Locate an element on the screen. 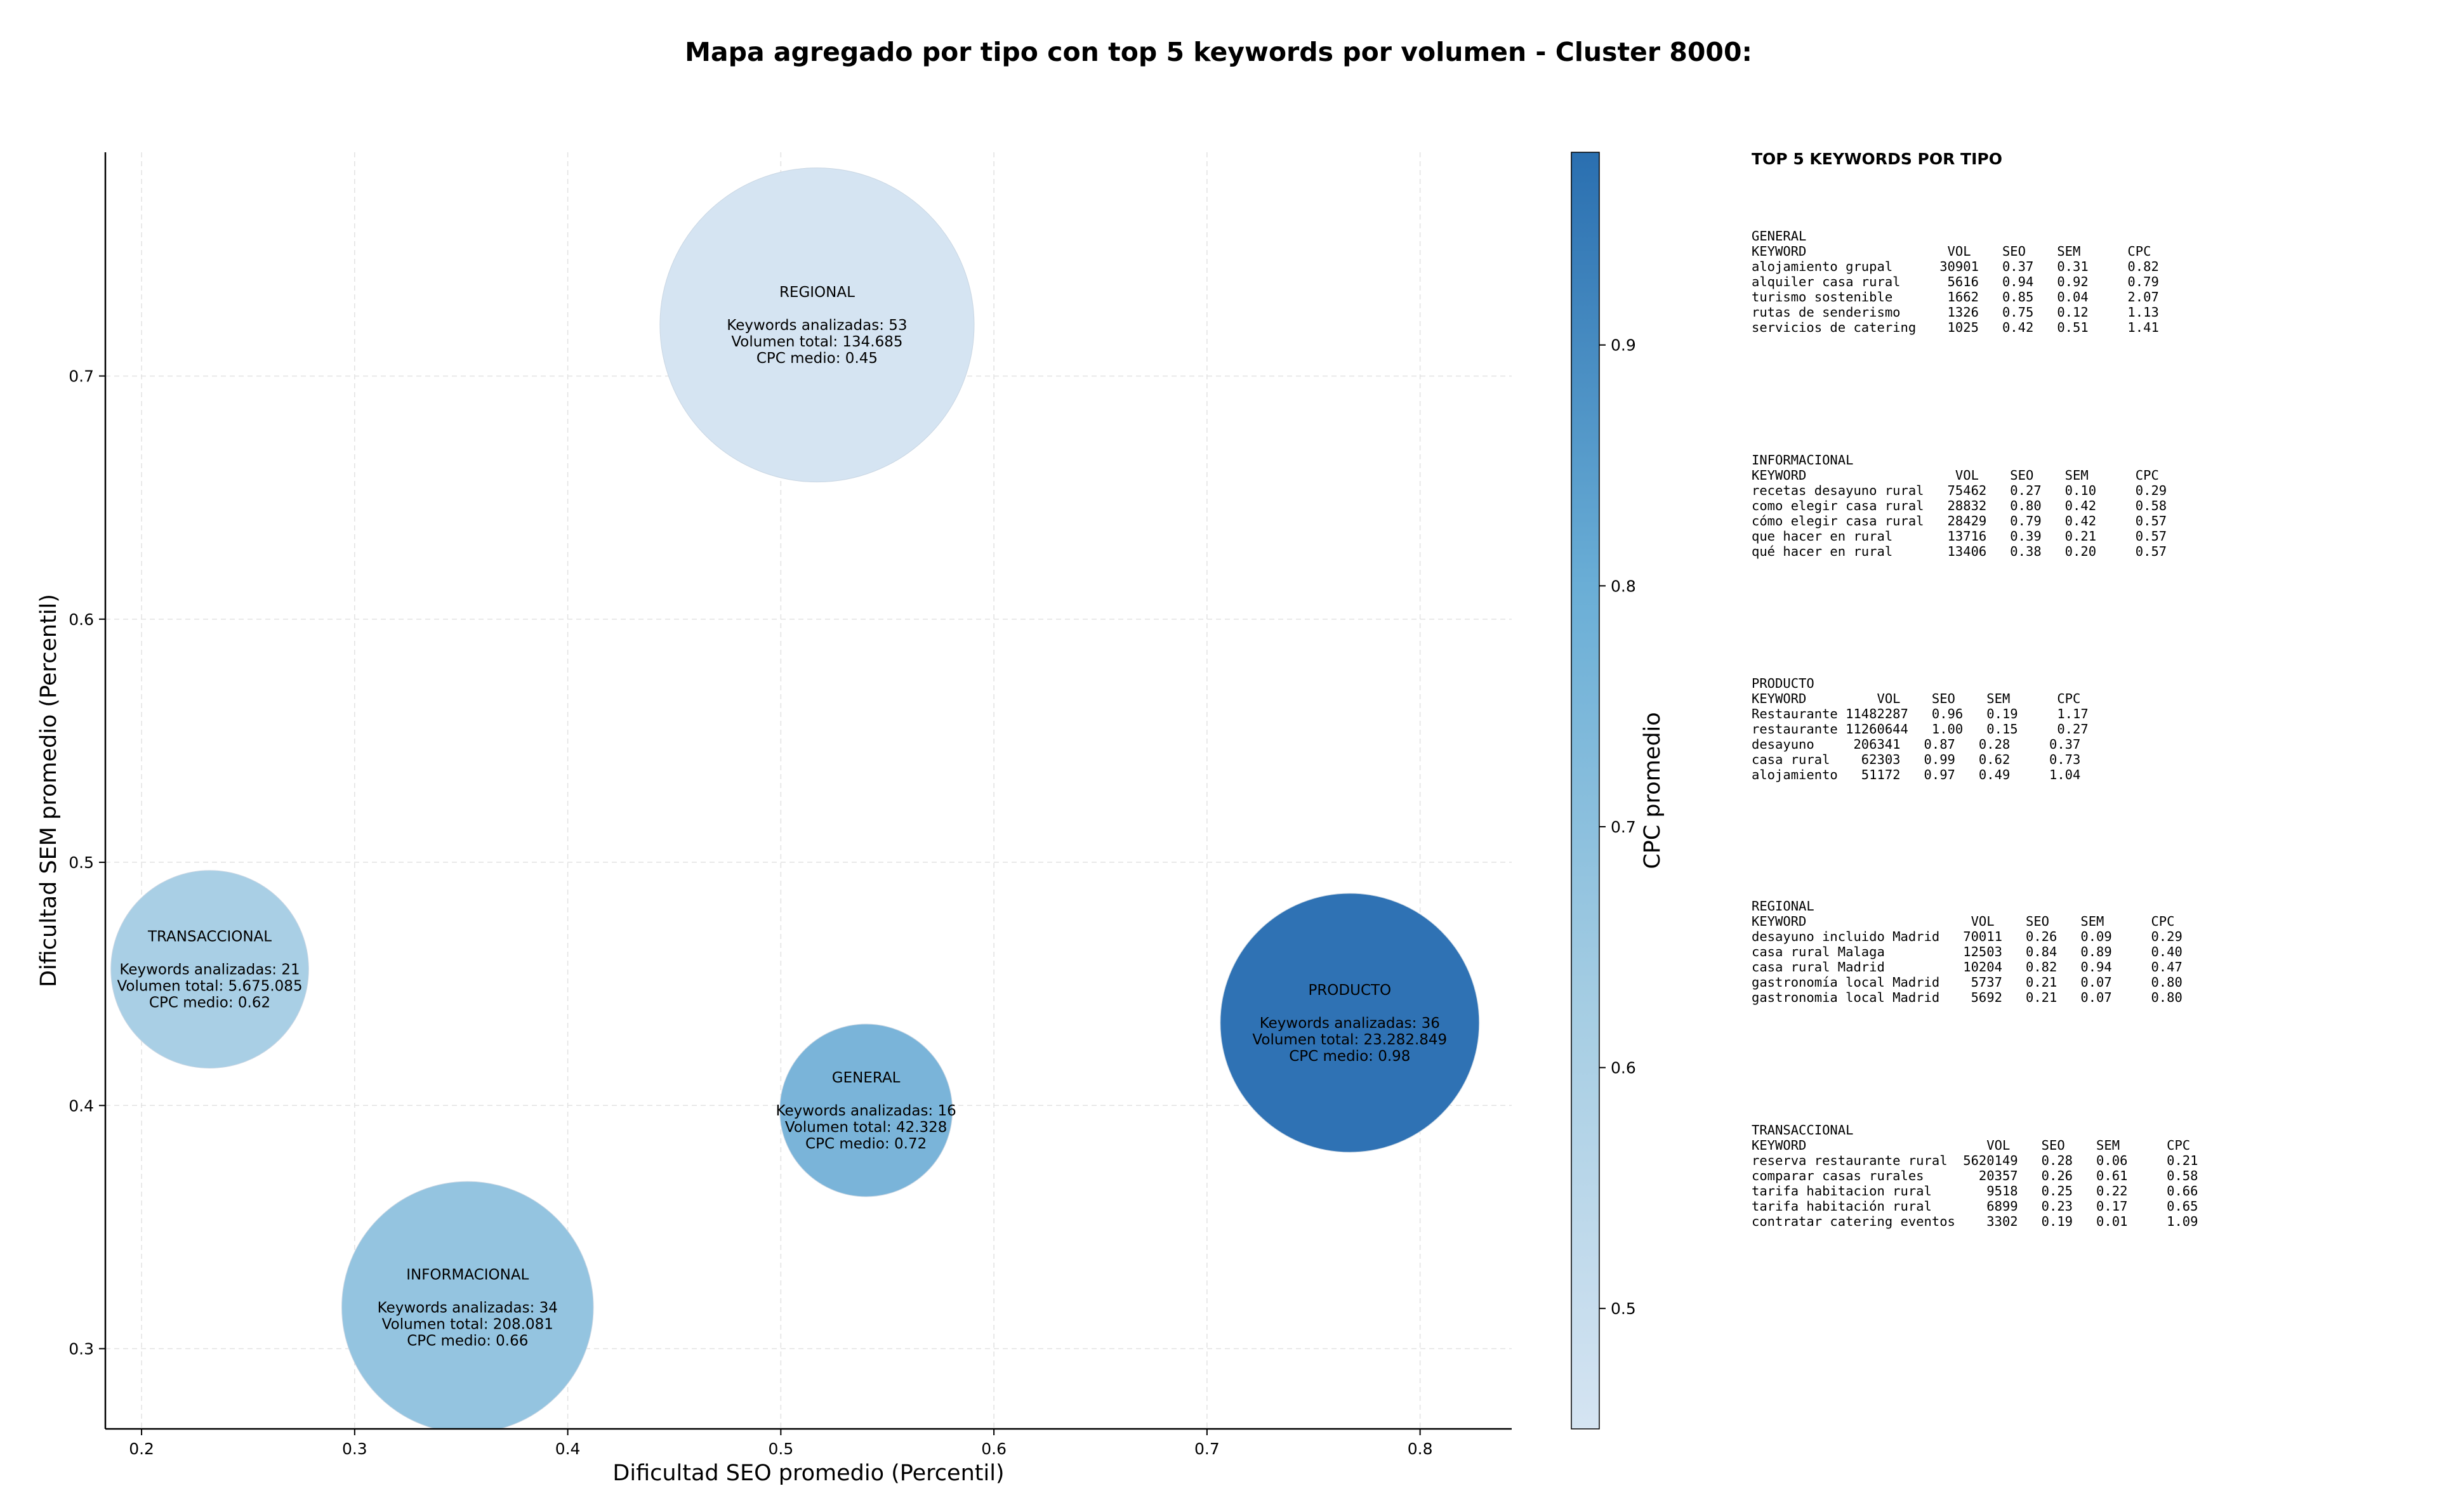 The width and height of the screenshot is (2437, 1512). bubble-label: Keywords analizadas: 34 is located at coordinates (468, 1308).